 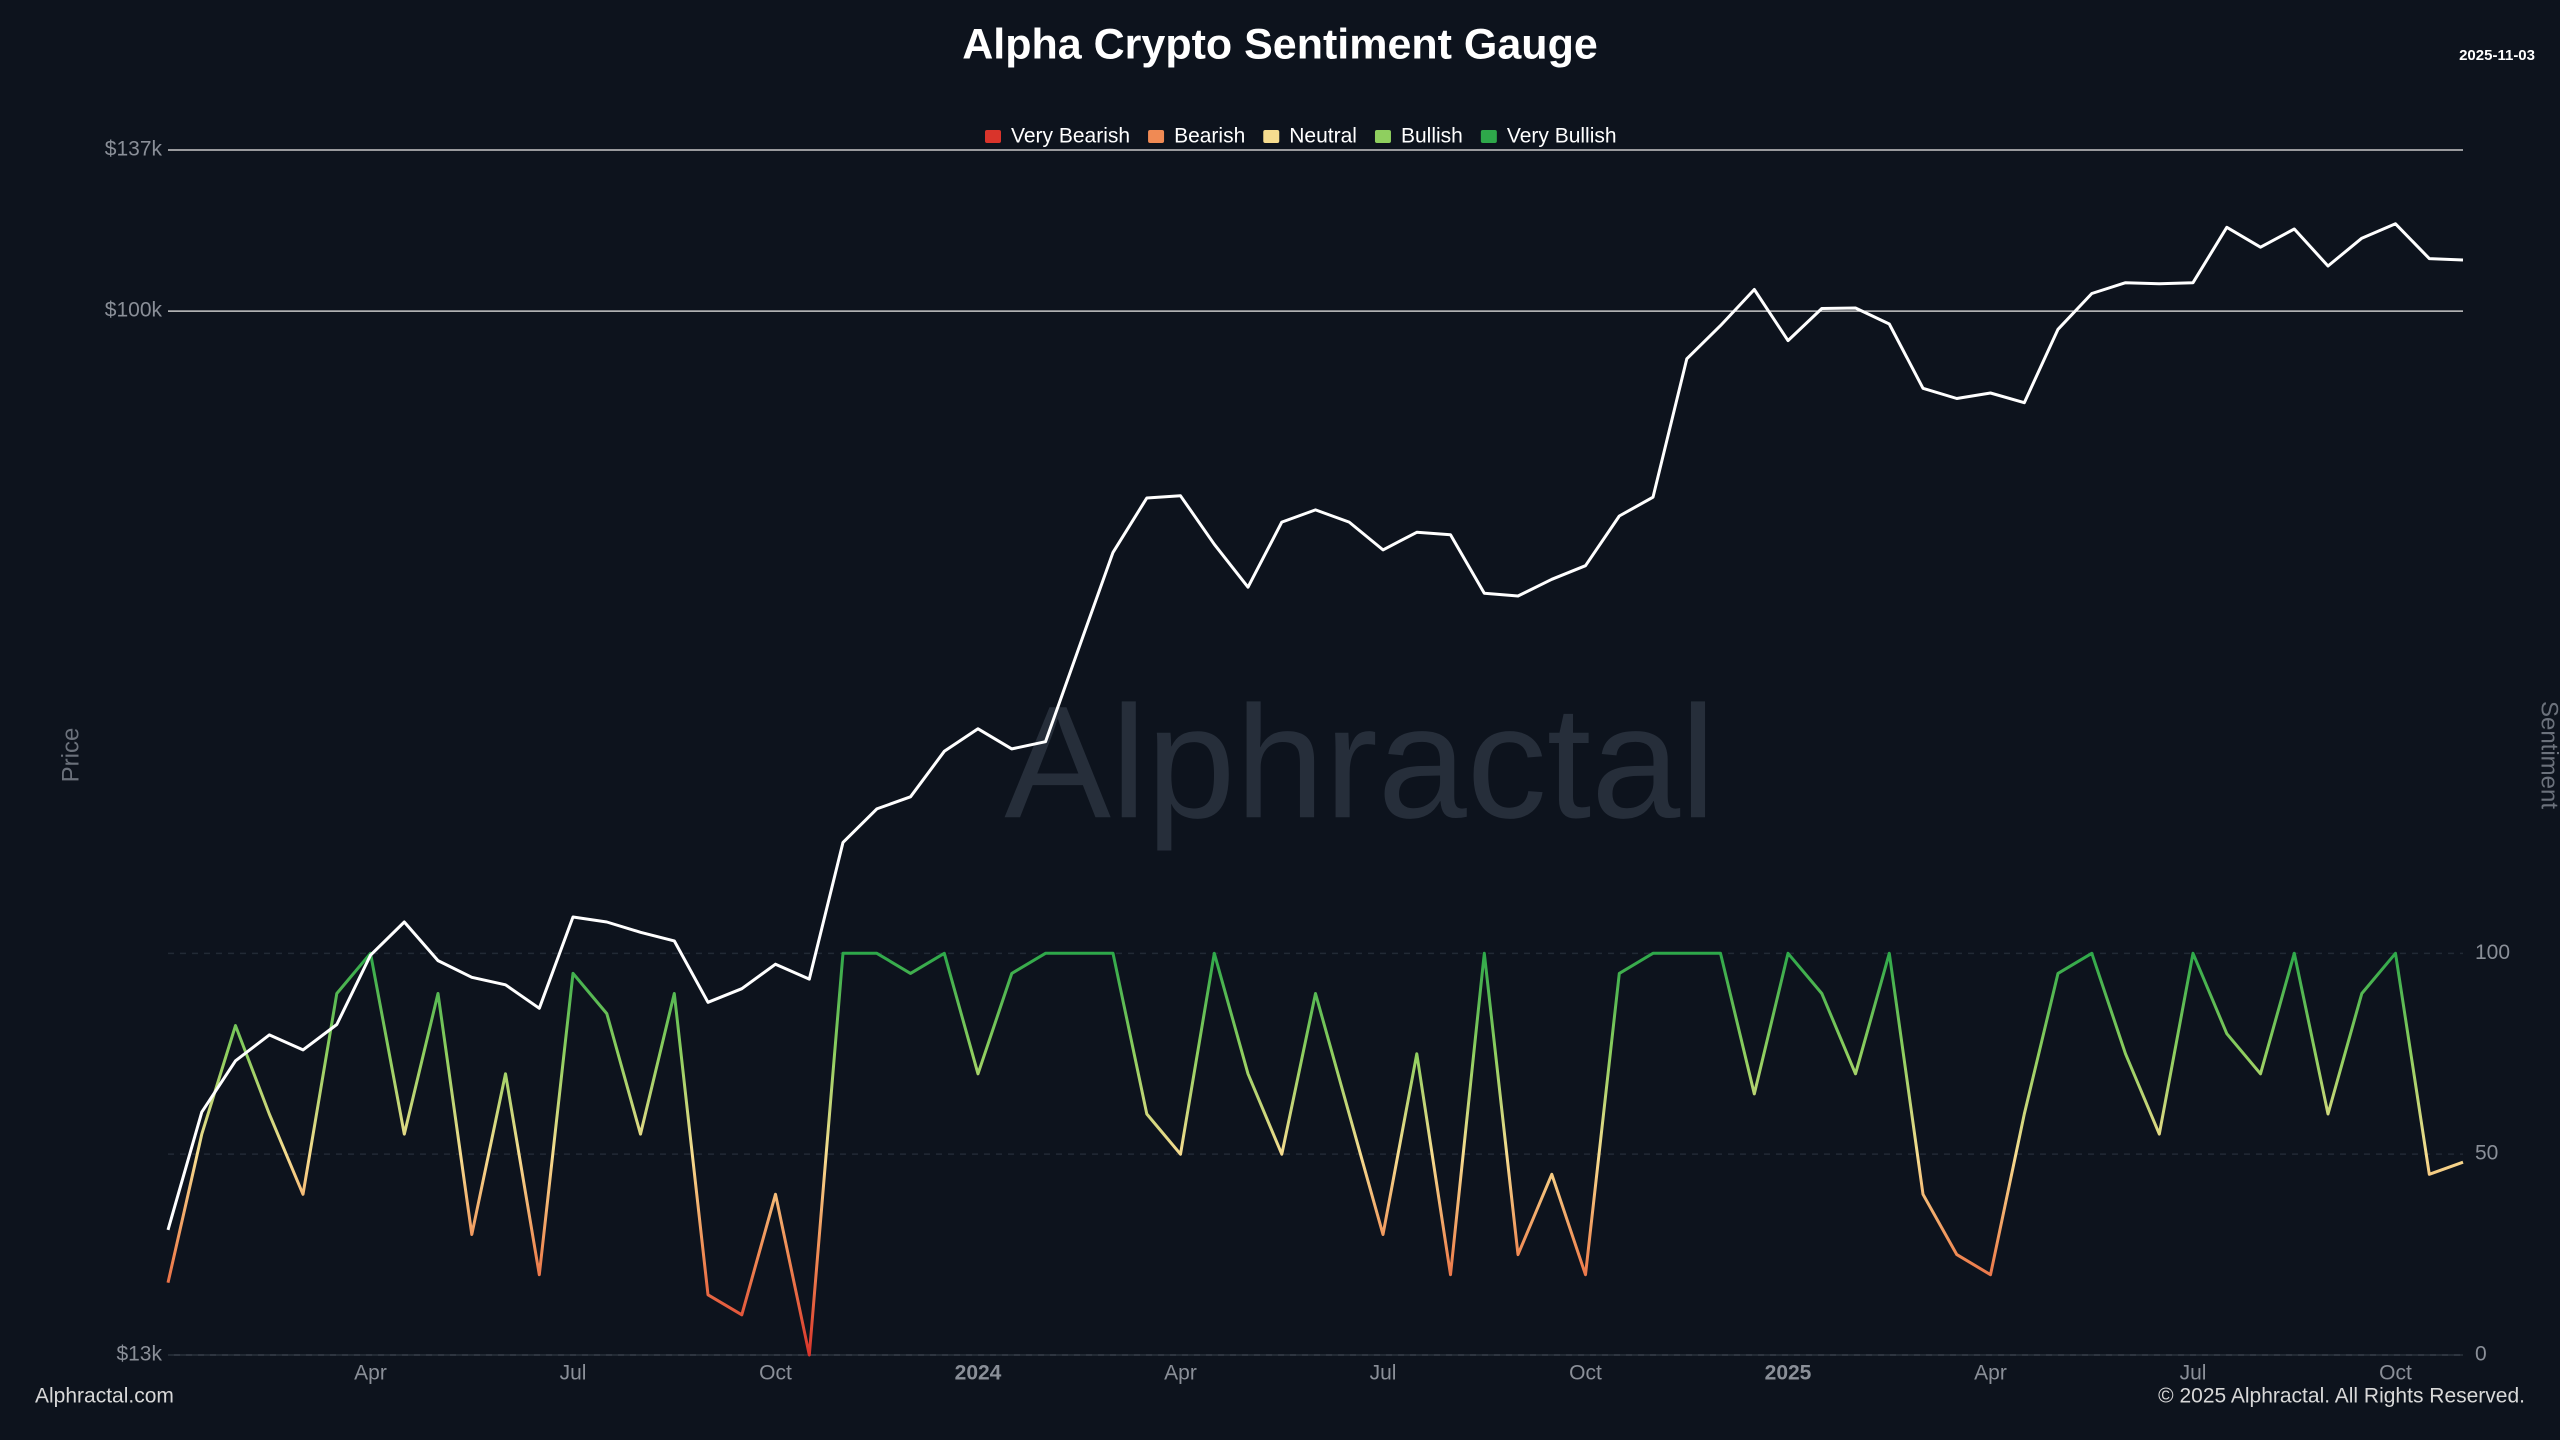 I want to click on chart-title: Alpha Crypto Sentiment Gauge, so click(x=1280, y=44).